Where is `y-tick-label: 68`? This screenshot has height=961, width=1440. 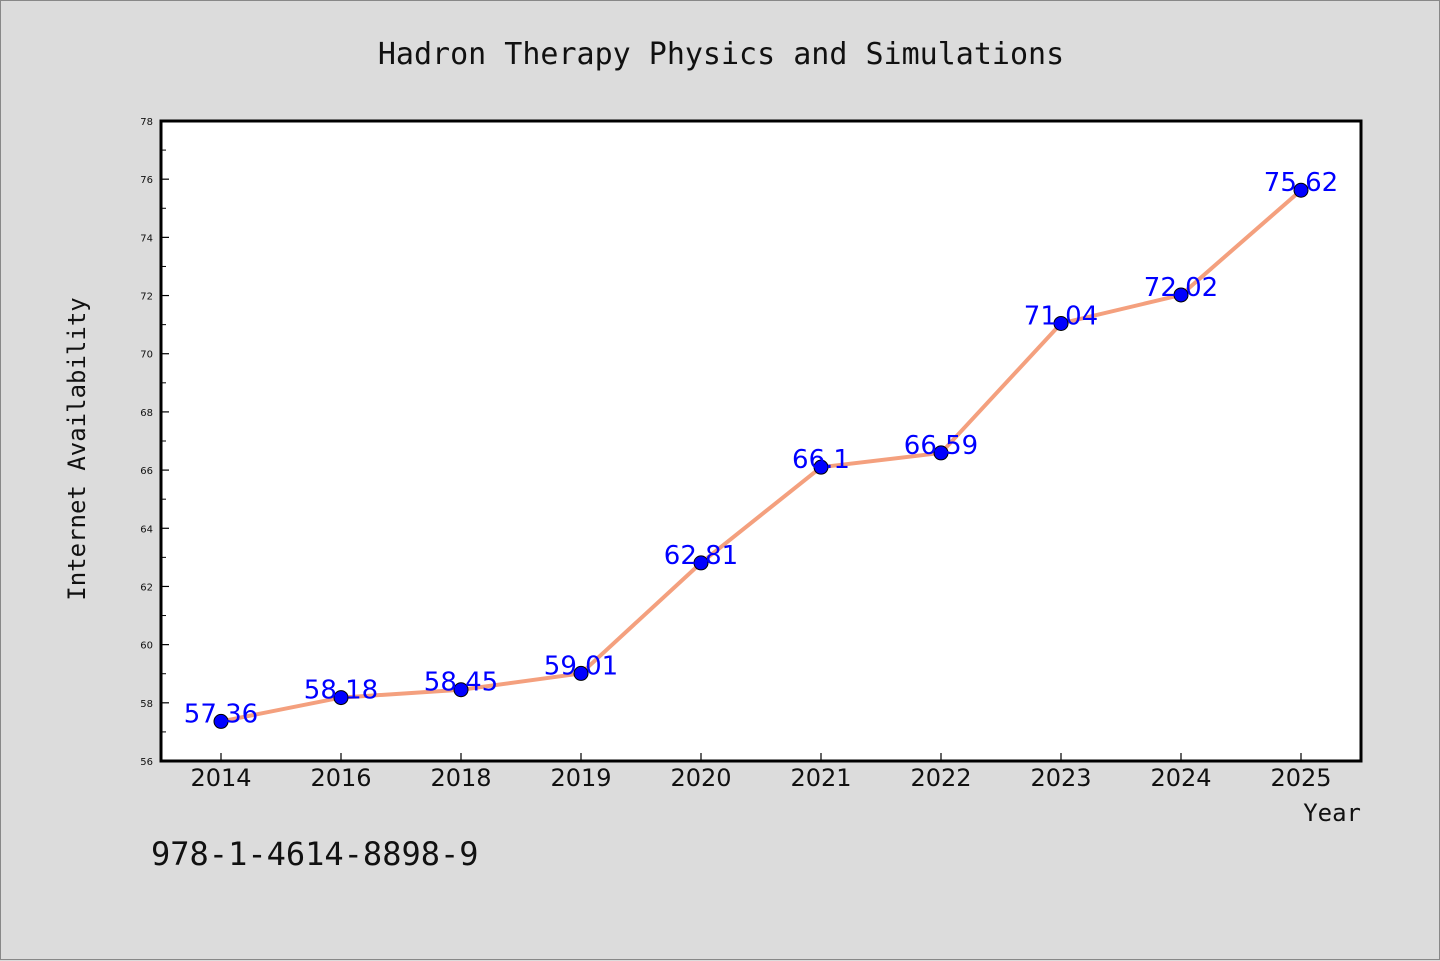
y-tick-label: 68 is located at coordinates (146, 413).